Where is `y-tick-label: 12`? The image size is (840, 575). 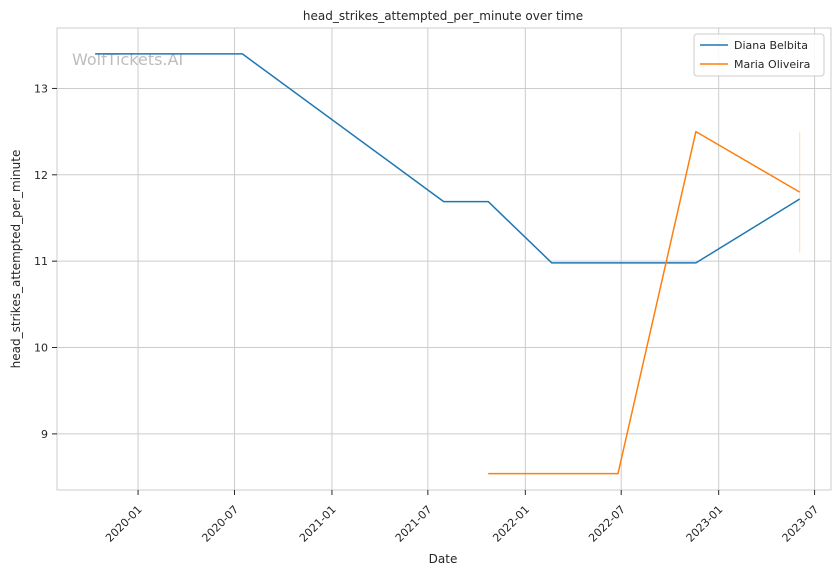
y-tick-label: 12 is located at coordinates (41, 175).